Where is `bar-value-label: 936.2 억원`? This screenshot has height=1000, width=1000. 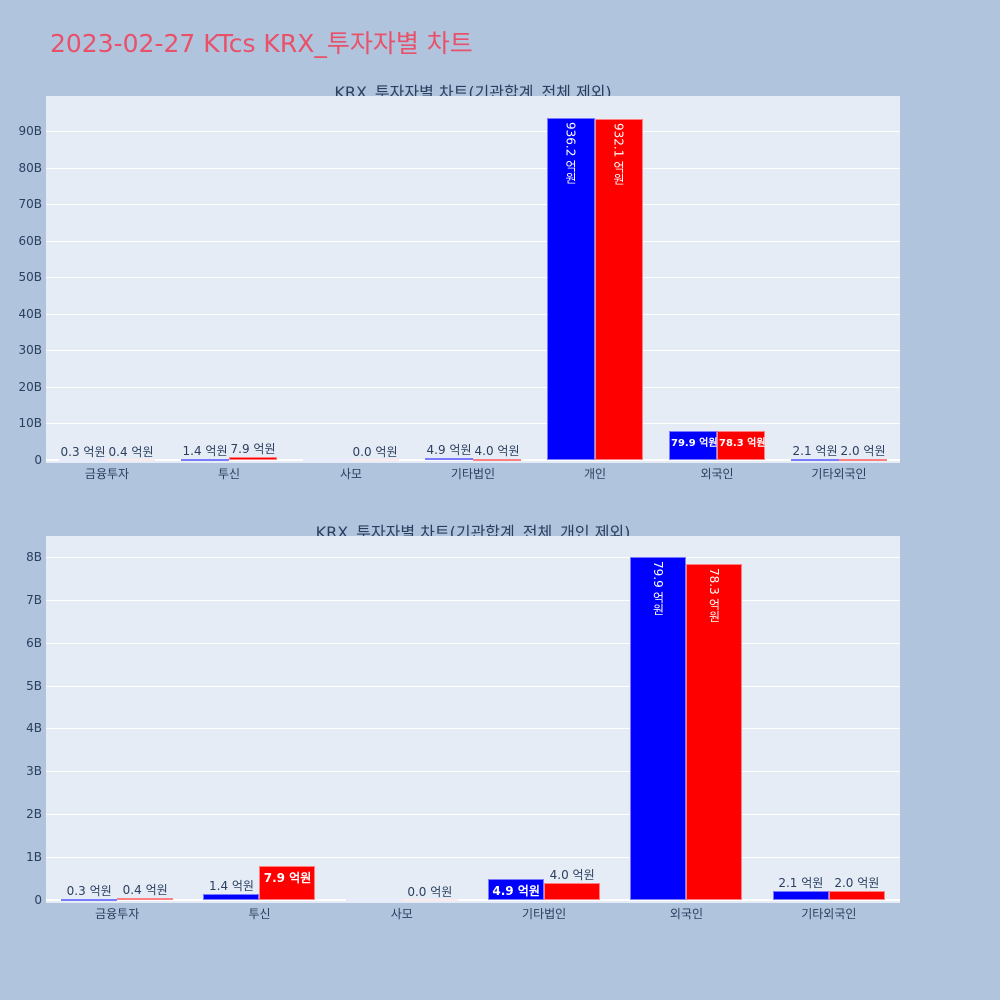 bar-value-label: 936.2 억원 is located at coordinates (570, 152).